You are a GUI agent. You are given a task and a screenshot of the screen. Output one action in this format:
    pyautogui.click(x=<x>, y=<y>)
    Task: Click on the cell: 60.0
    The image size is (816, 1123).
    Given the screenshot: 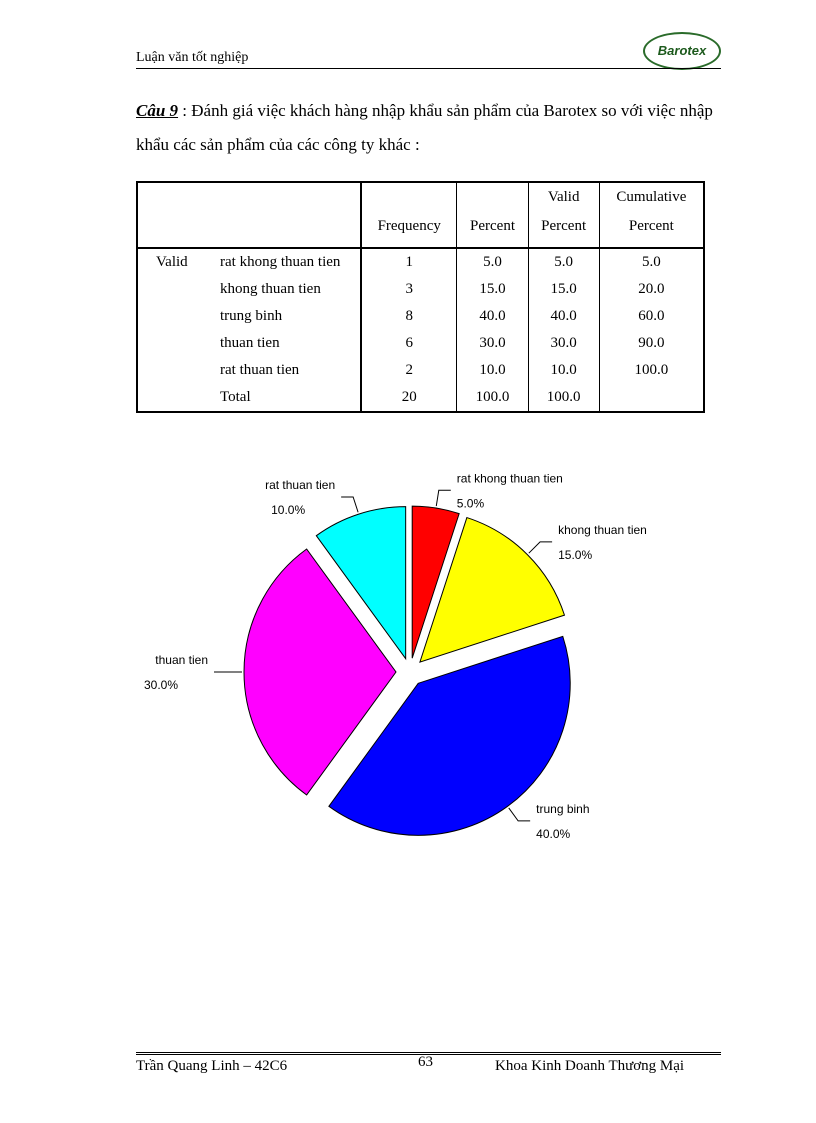 What is the action you would take?
    pyautogui.click(x=651, y=316)
    